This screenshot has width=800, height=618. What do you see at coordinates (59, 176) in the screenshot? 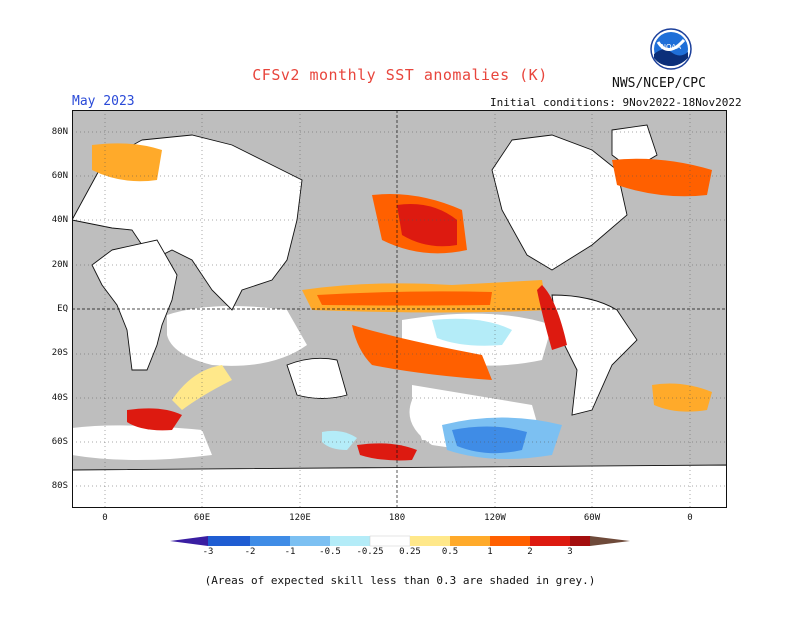
I see `lat-label-60n: 60N` at bounding box center [59, 176].